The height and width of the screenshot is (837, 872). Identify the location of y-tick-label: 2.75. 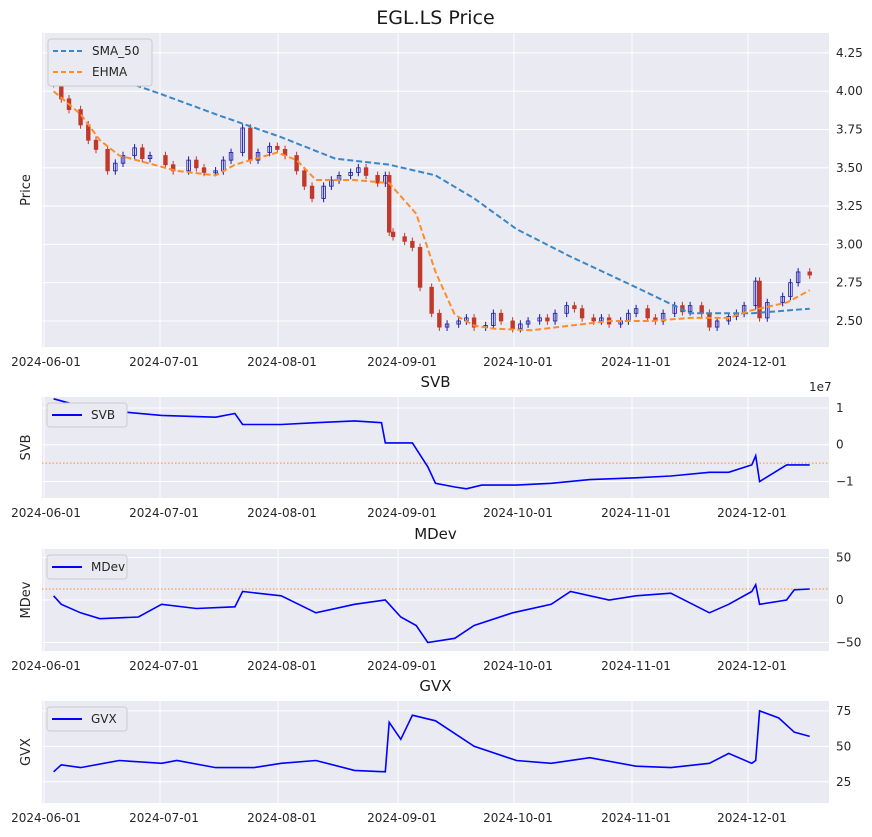
(849, 283).